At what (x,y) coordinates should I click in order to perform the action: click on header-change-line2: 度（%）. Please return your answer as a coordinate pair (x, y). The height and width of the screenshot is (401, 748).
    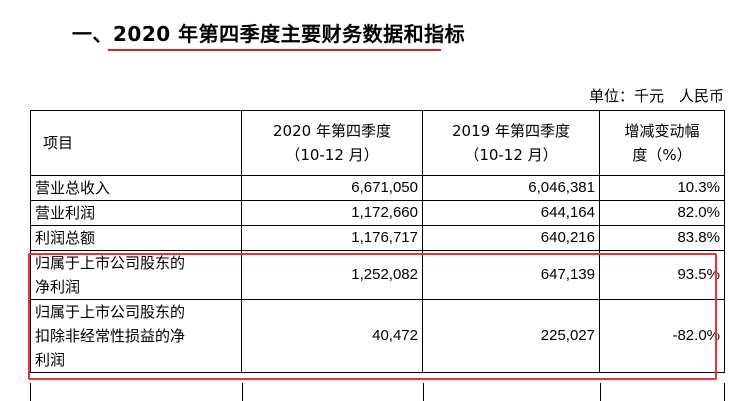
    Looking at the image, I should click on (662, 155).